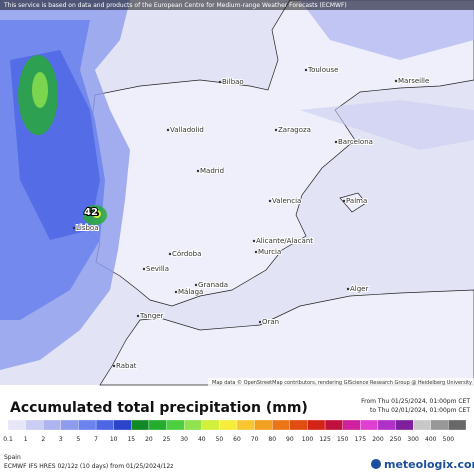  What do you see at coordinates (126, 366) in the screenshot?
I see `city-label: Rabat` at bounding box center [126, 366].